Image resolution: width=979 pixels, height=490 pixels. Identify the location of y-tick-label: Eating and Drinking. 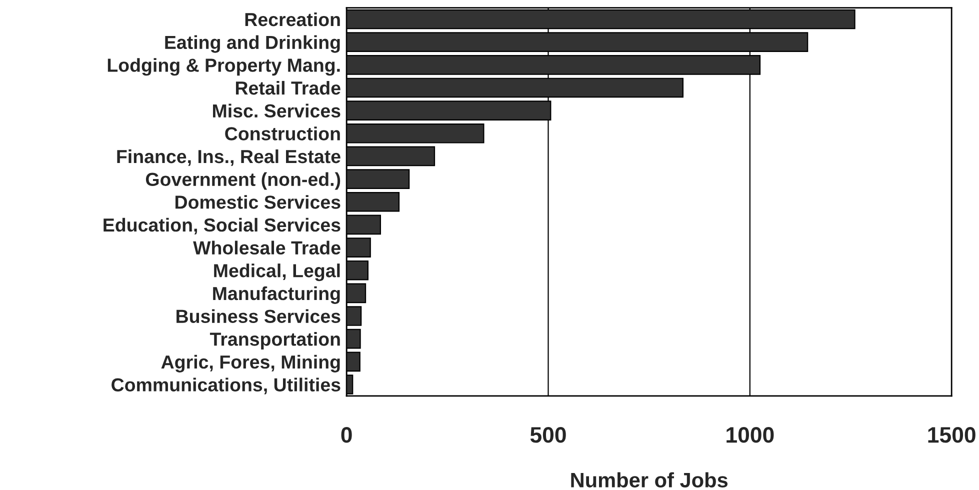
(252, 44).